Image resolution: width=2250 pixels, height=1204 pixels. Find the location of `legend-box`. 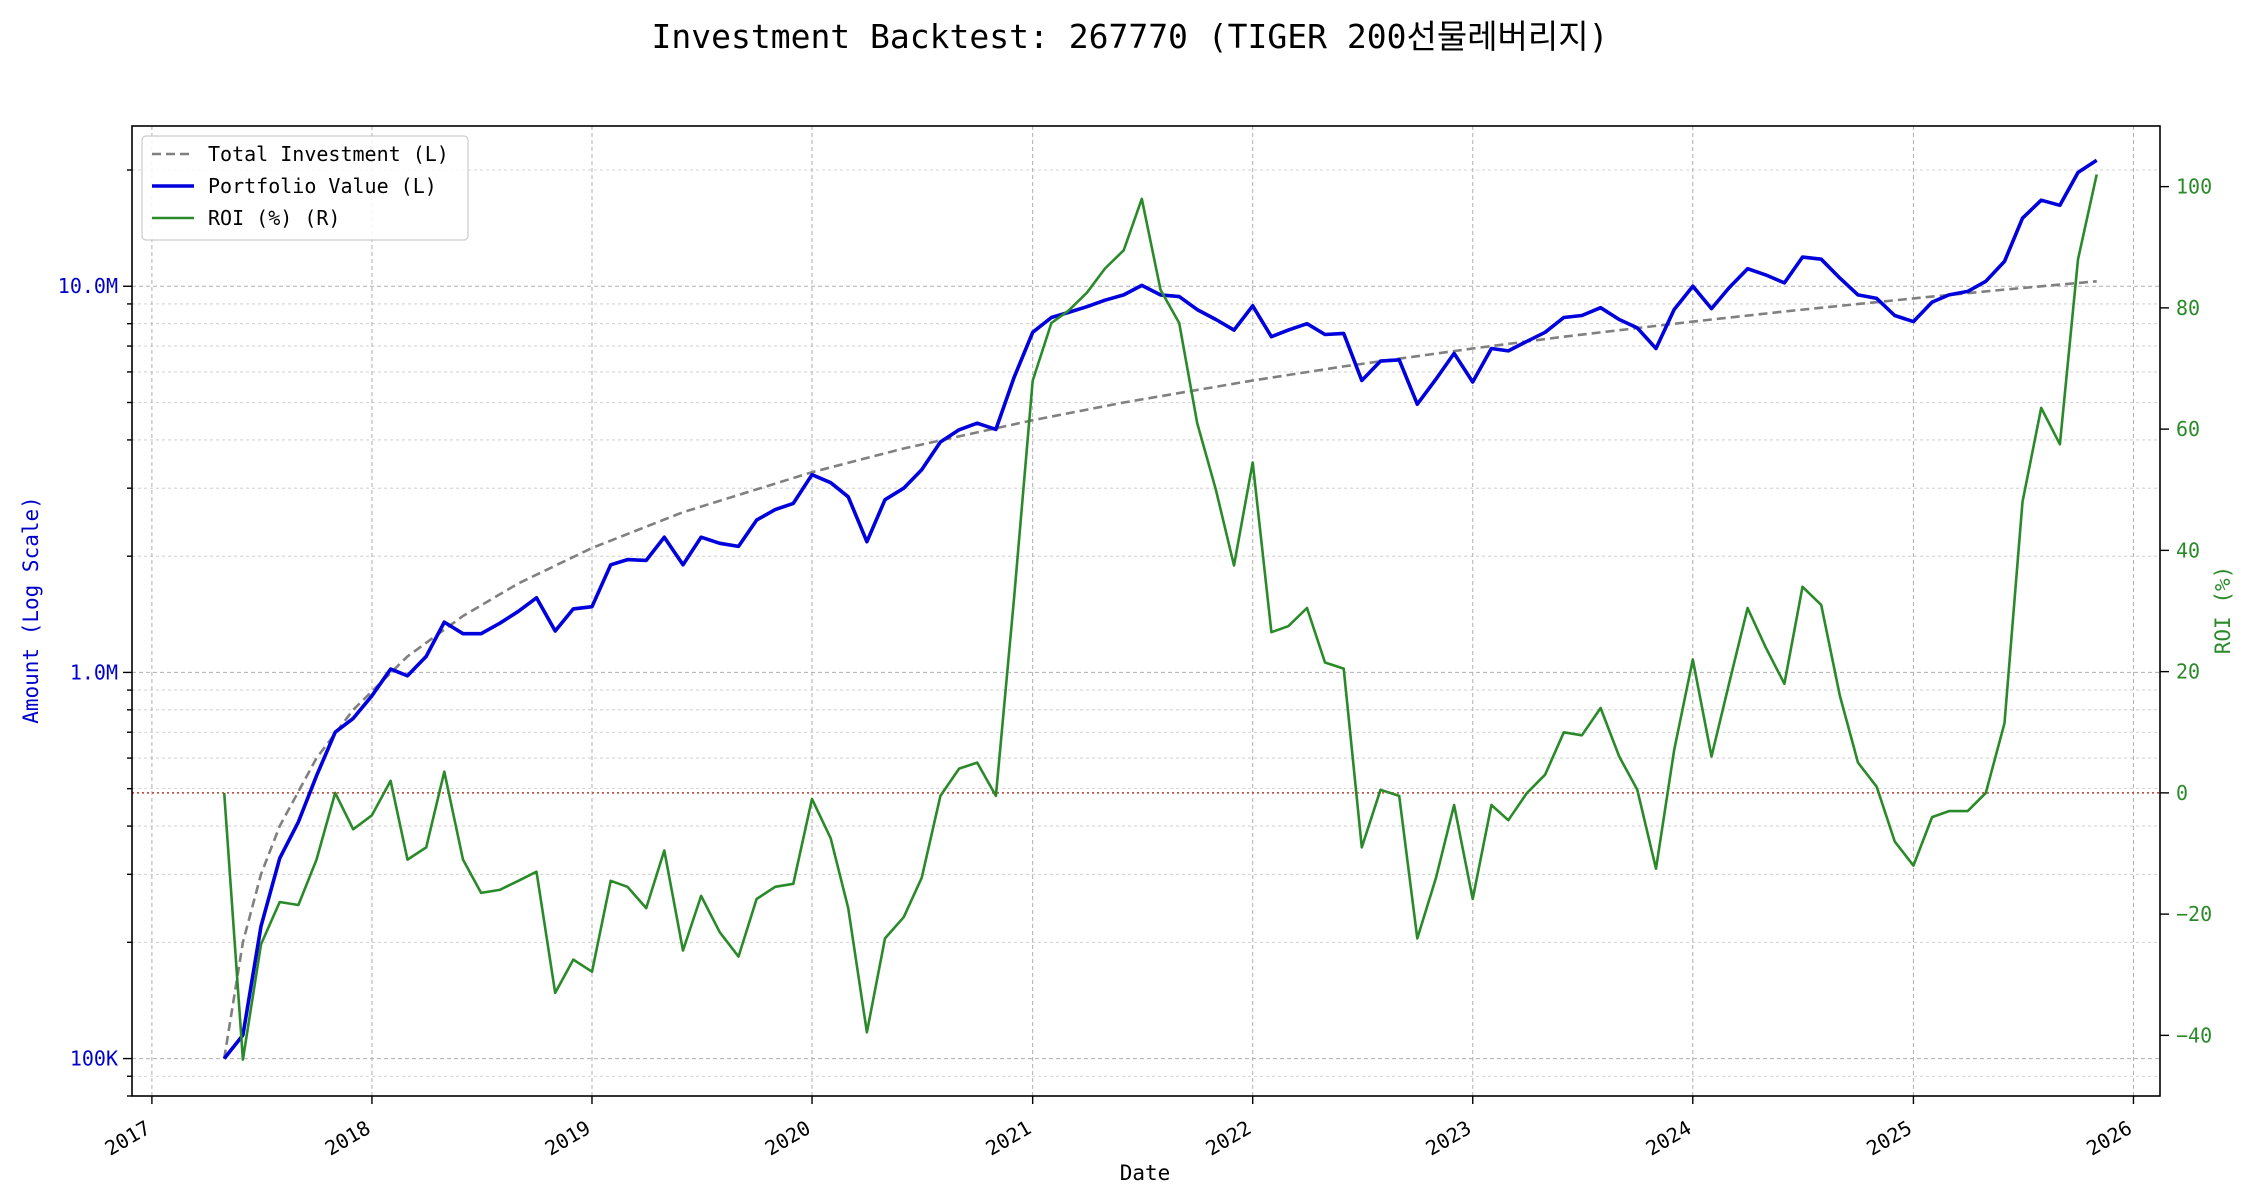

legend-box is located at coordinates (305, 188).